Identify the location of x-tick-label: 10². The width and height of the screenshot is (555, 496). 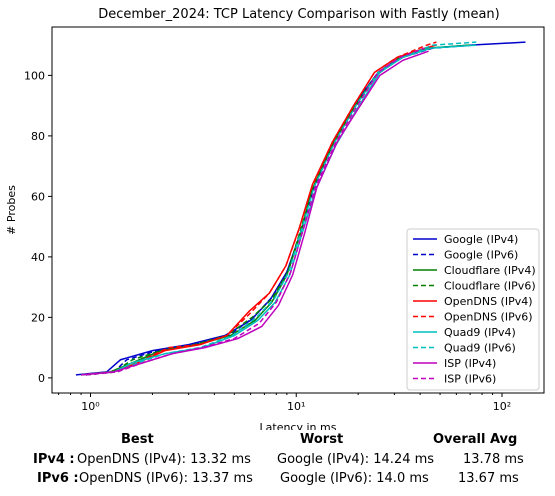
(502, 406).